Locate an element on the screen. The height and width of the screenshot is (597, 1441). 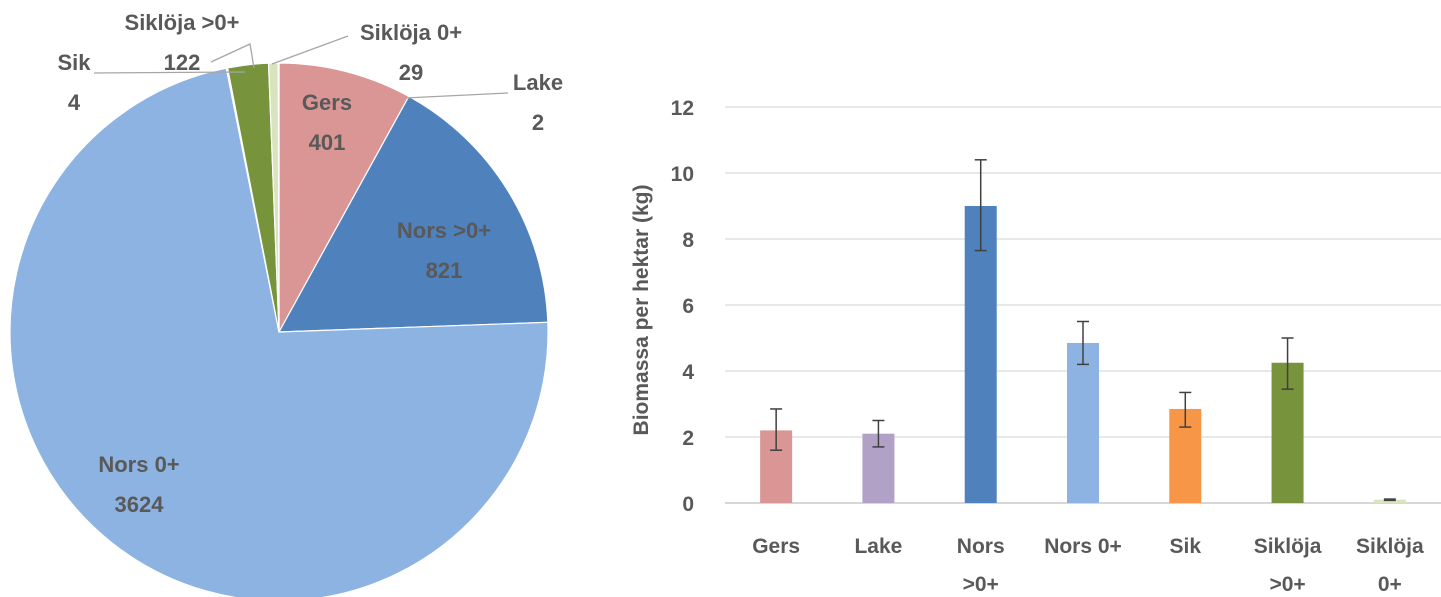
pie-label-nors-gt0plus: Nors >0+ is located at coordinates (444, 230).